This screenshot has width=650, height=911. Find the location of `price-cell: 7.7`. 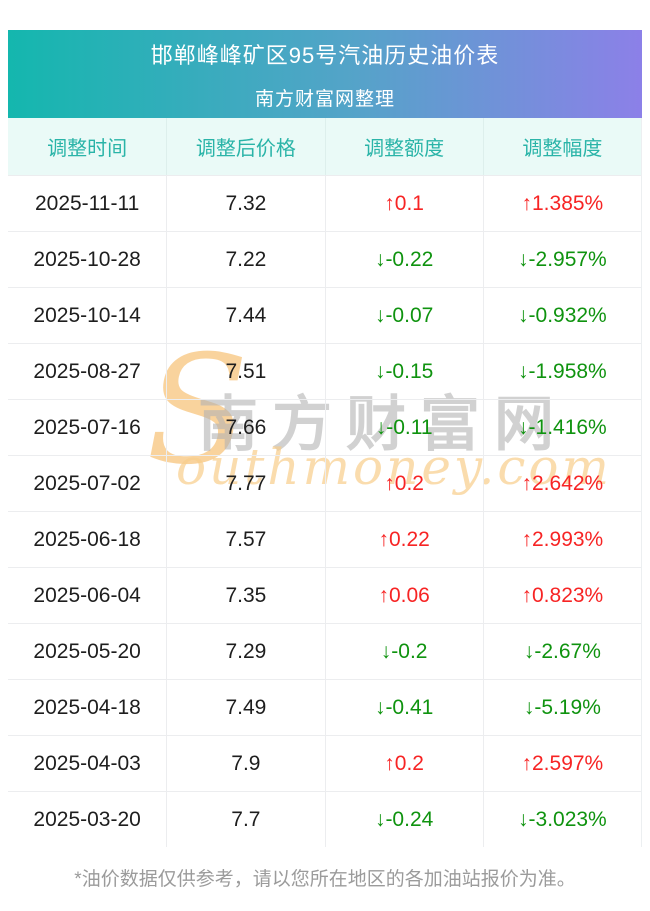

price-cell: 7.7 is located at coordinates (245, 819).